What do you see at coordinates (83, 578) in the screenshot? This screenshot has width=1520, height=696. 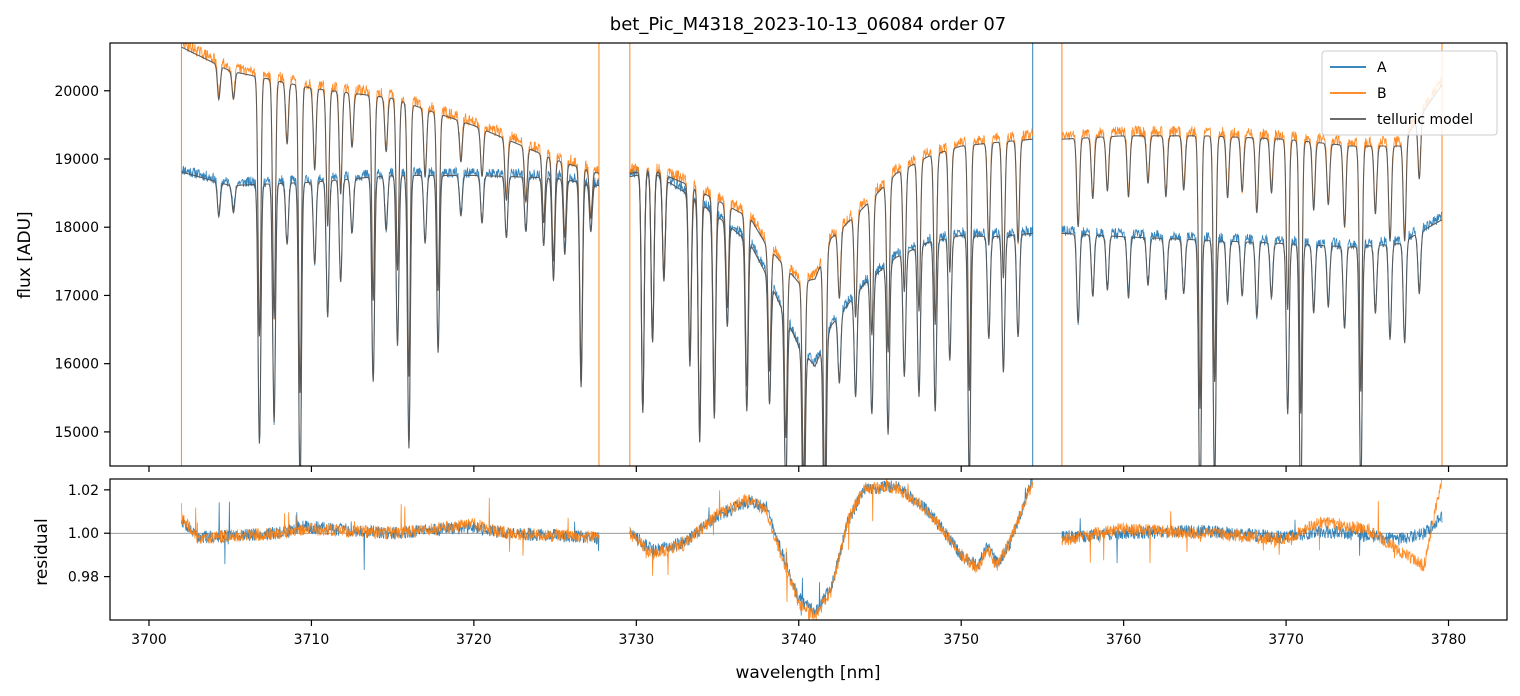 I see `residual-y-tick-label: 0.98` at bounding box center [83, 578].